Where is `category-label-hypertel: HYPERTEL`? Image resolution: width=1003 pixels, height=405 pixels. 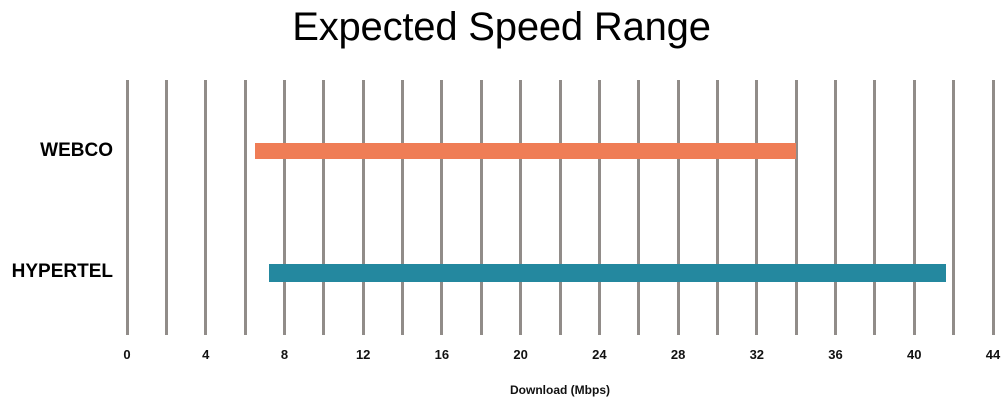 category-label-hypertel: HYPERTEL is located at coordinates (62, 271).